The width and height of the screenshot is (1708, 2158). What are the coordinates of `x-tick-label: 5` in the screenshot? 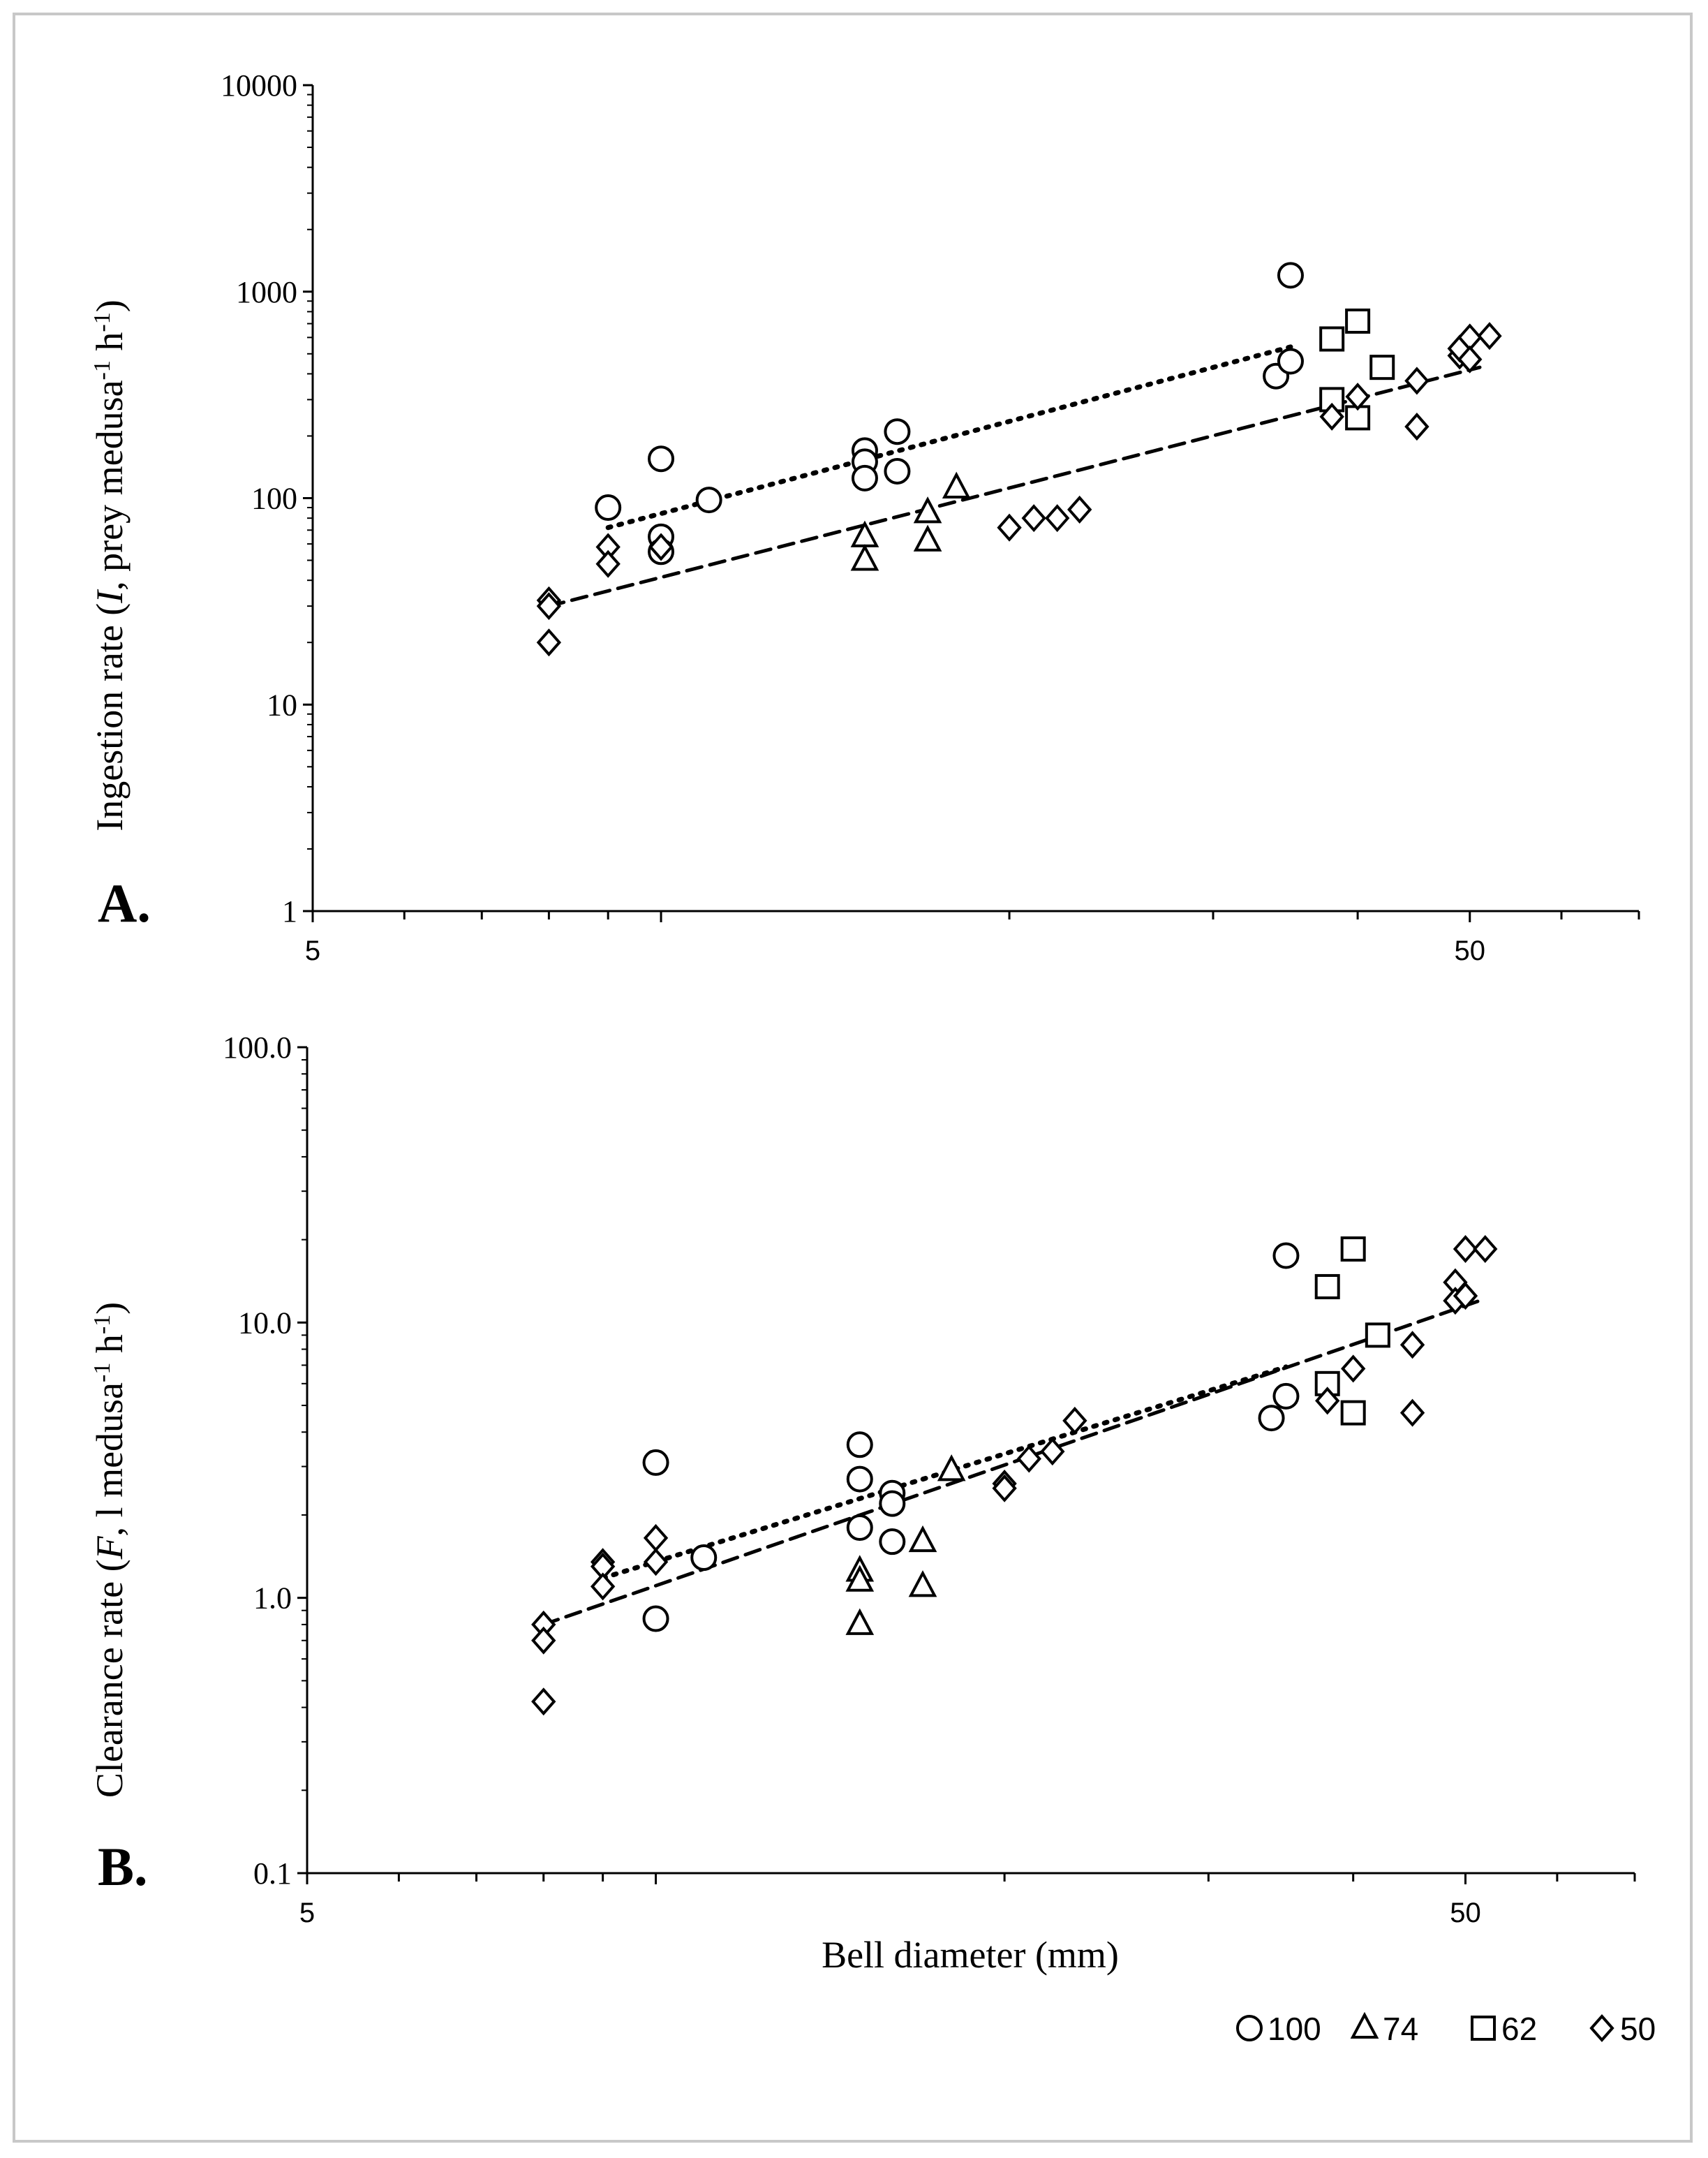 It's located at (307, 1913).